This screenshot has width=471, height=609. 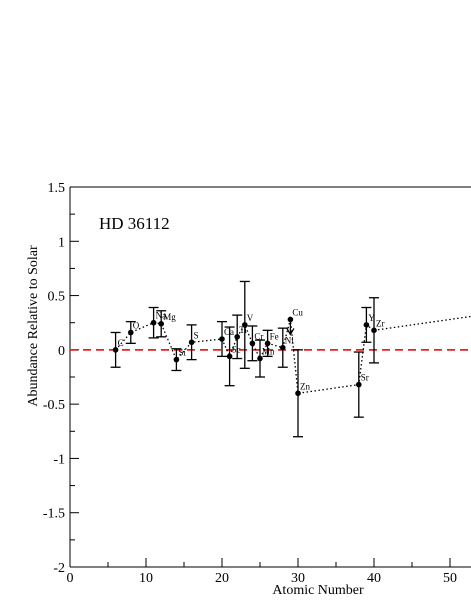 I want to click on point-label: V, so click(x=250, y=318).